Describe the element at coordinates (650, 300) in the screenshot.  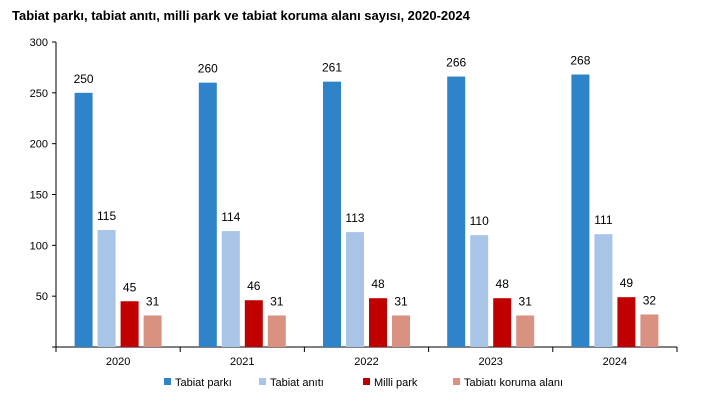
I see `data-label: 32` at that location.